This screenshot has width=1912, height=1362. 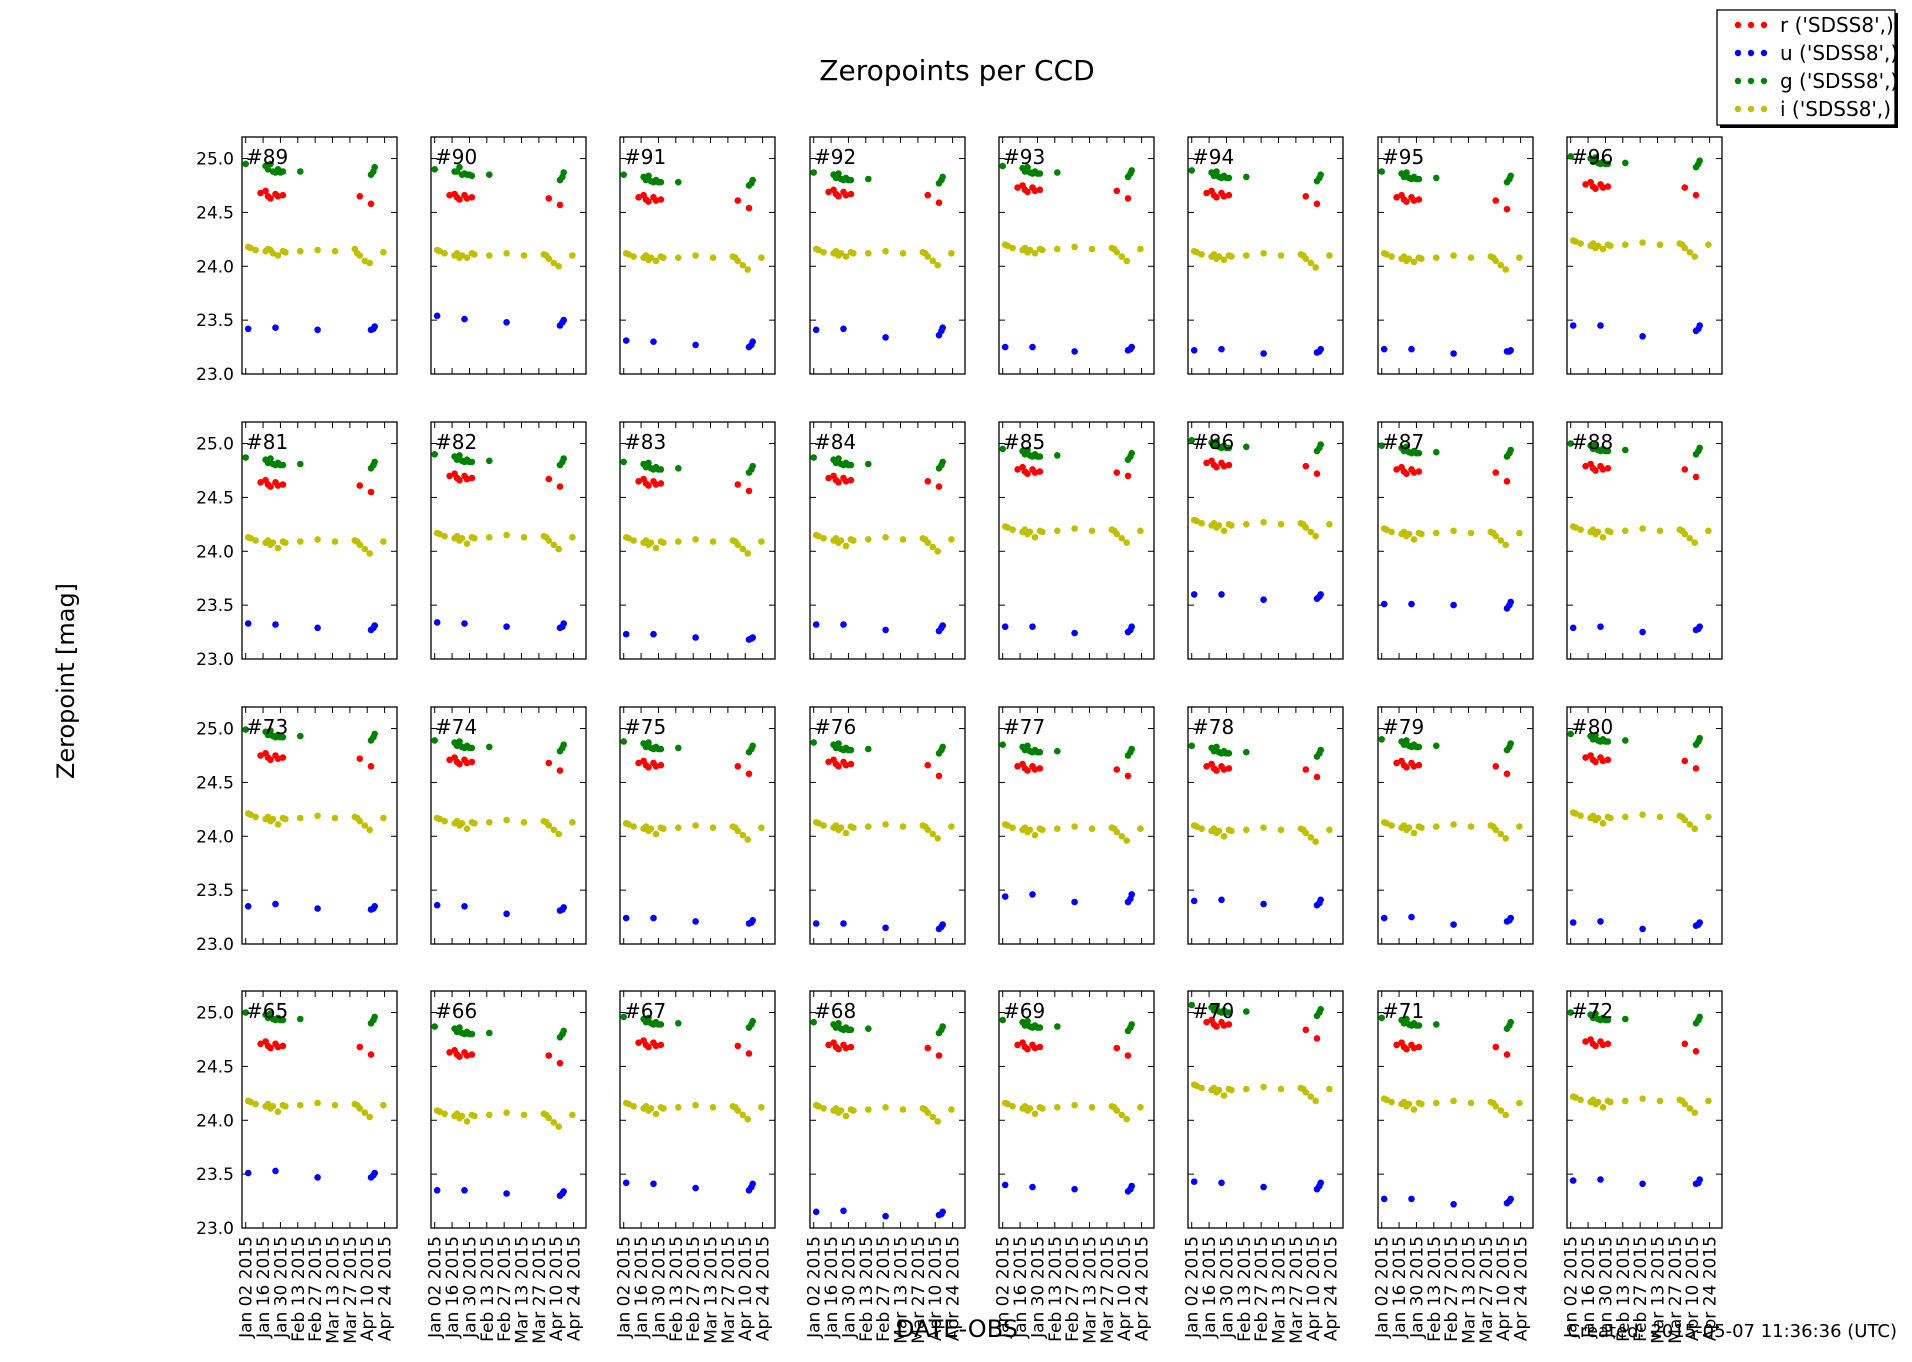 What do you see at coordinates (1213, 1011) in the screenshot?
I see `ccd-label: #70` at bounding box center [1213, 1011].